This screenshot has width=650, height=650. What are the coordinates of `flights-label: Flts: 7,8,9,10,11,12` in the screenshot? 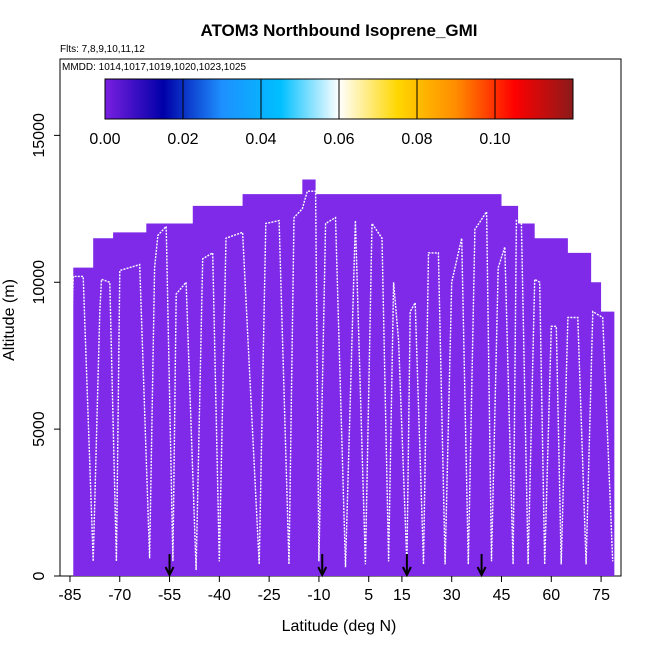 It's located at (102, 49).